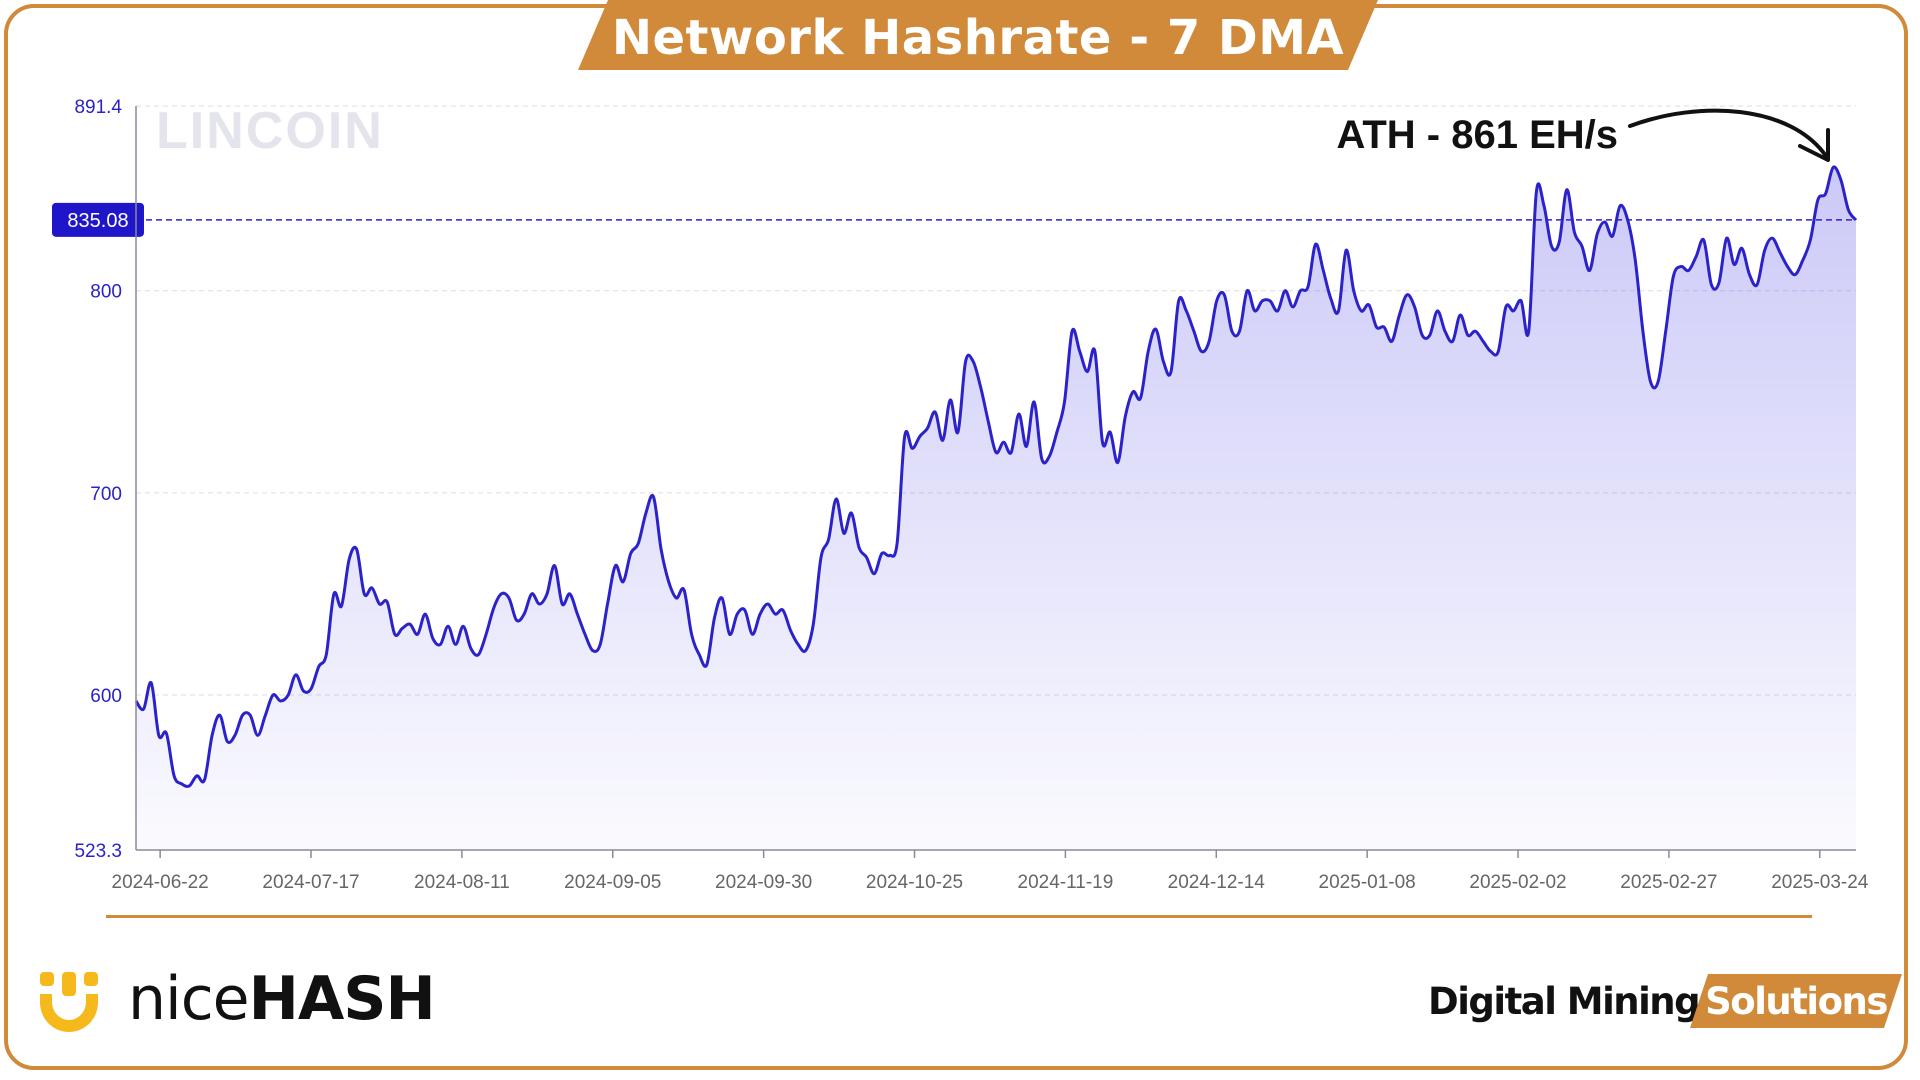 Image resolution: width=1920 pixels, height=1080 pixels. I want to click on footer-divider, so click(959, 916).